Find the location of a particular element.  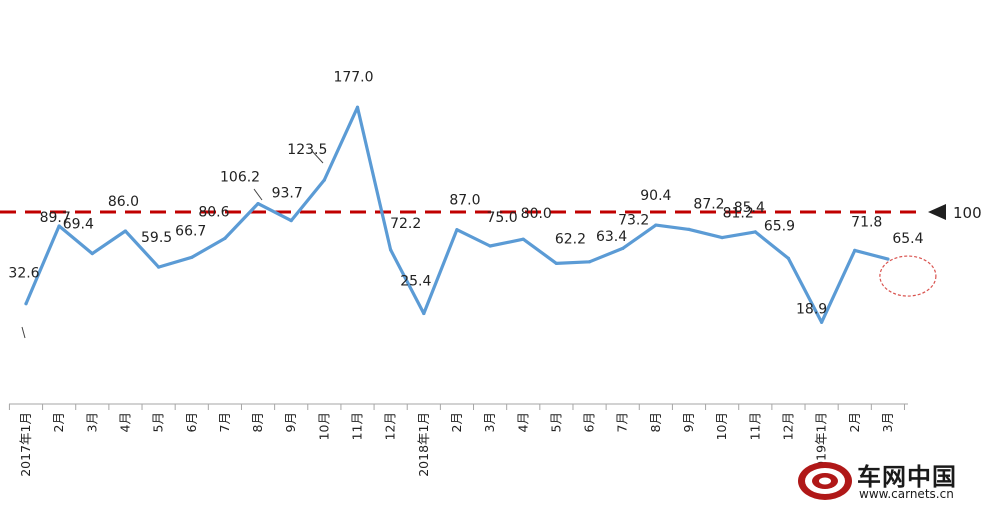

data-label: 81.2 is located at coordinates (738, 214).